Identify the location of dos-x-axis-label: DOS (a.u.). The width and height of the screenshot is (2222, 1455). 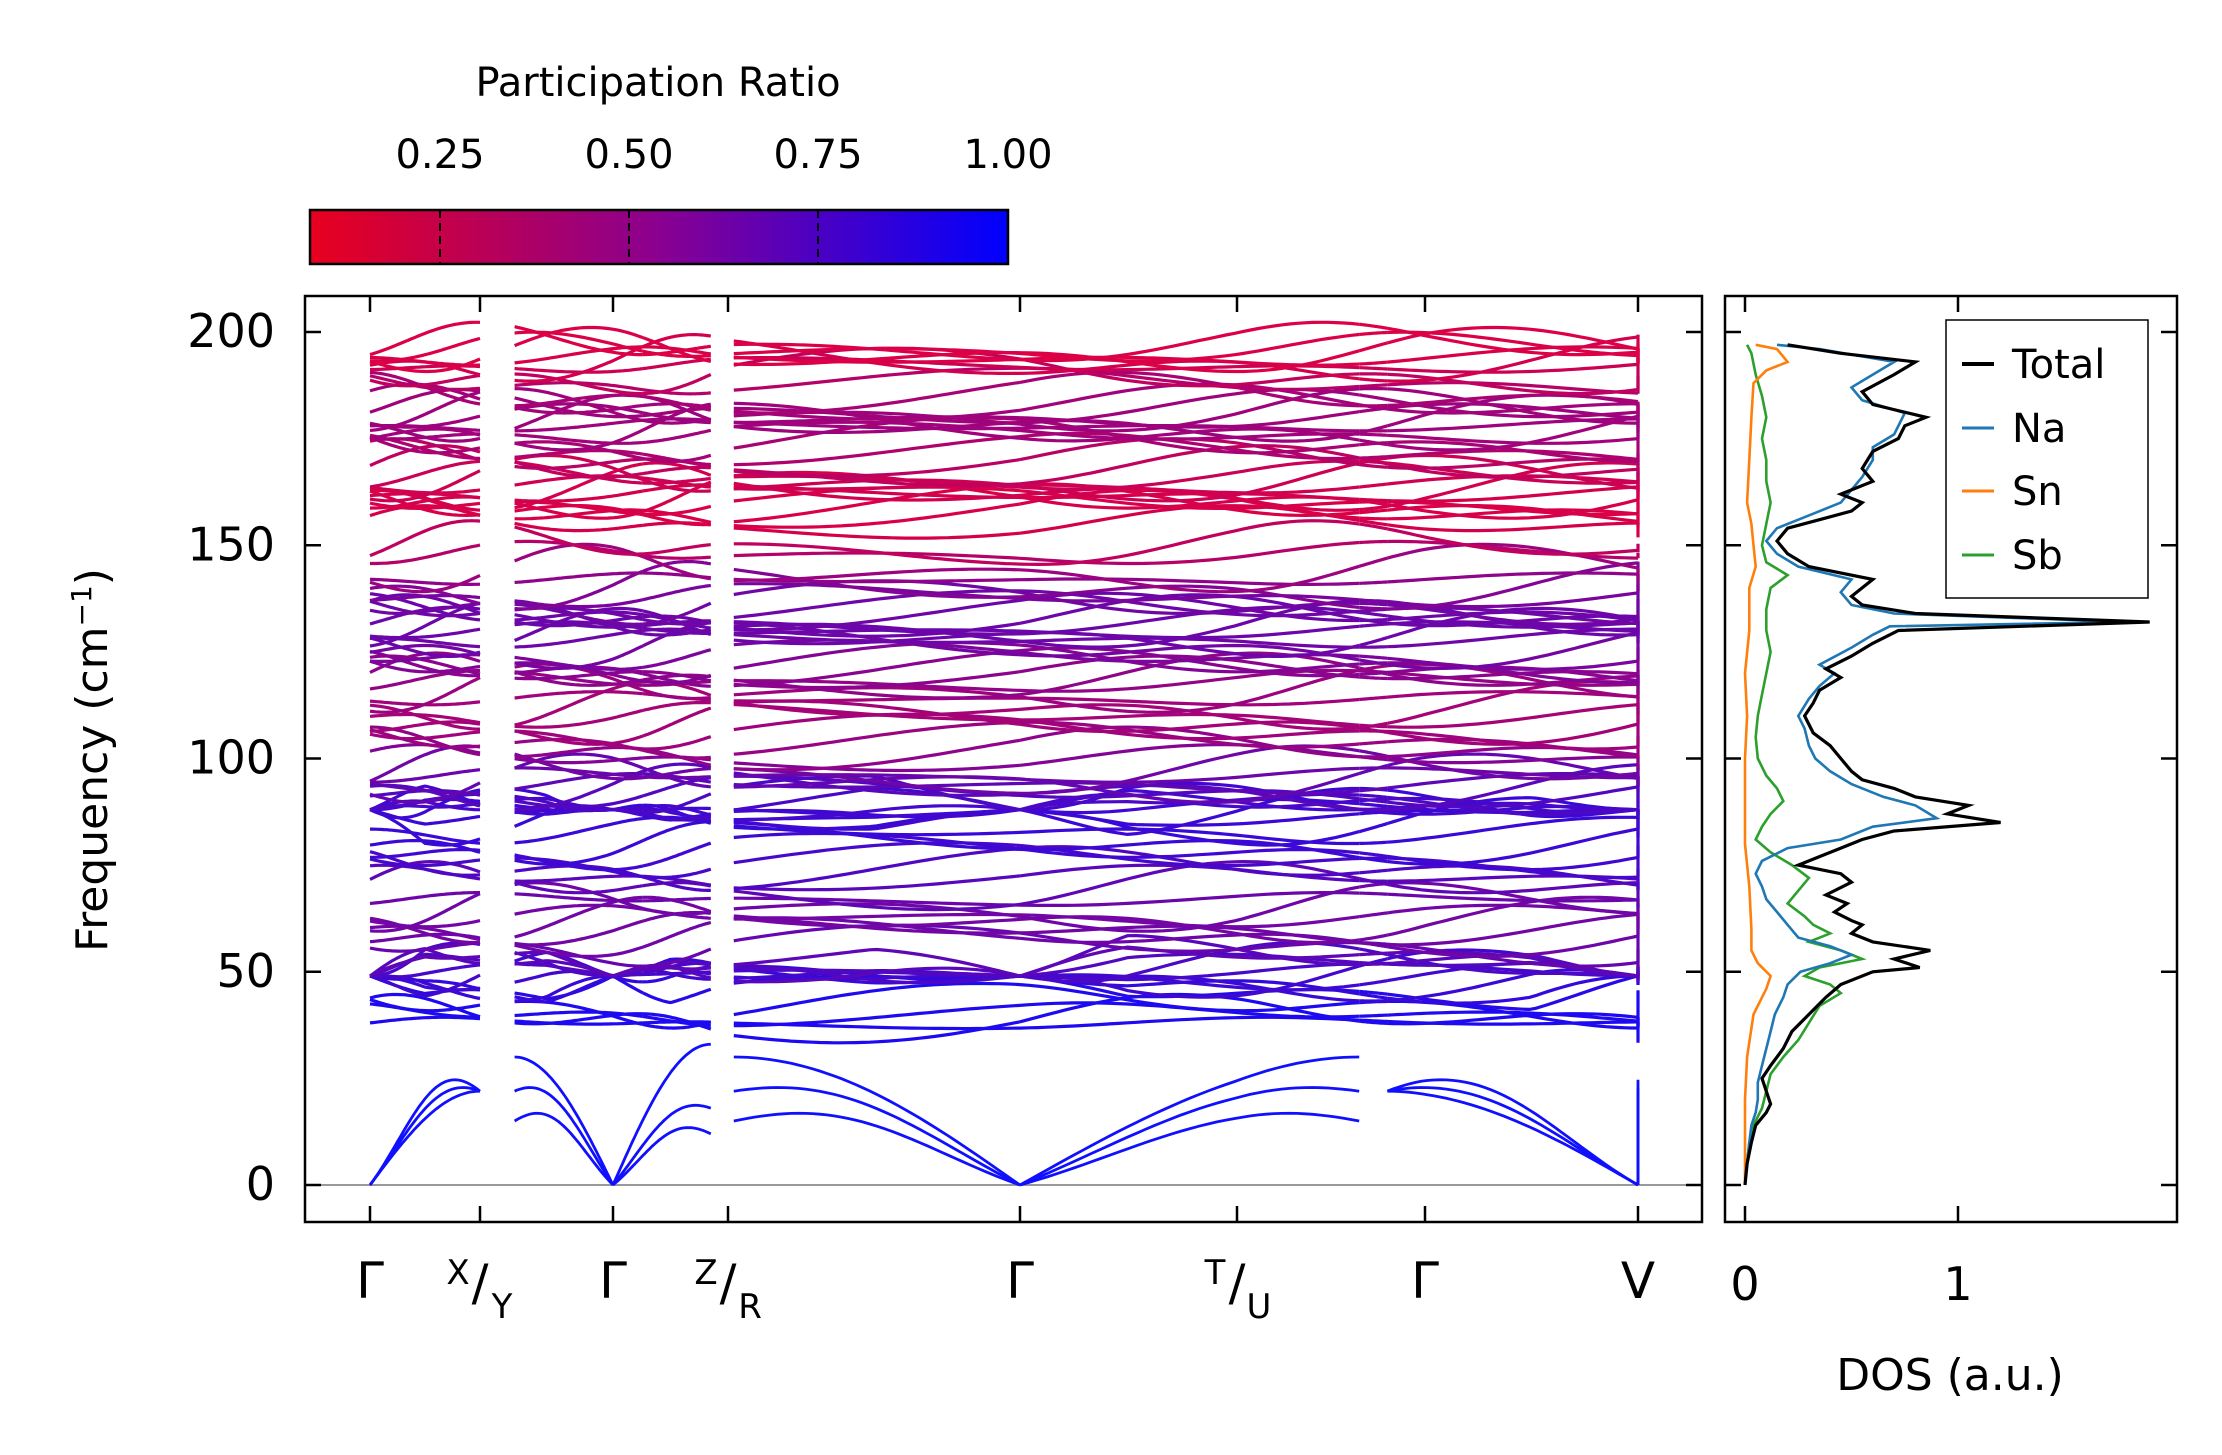
(1950, 1375).